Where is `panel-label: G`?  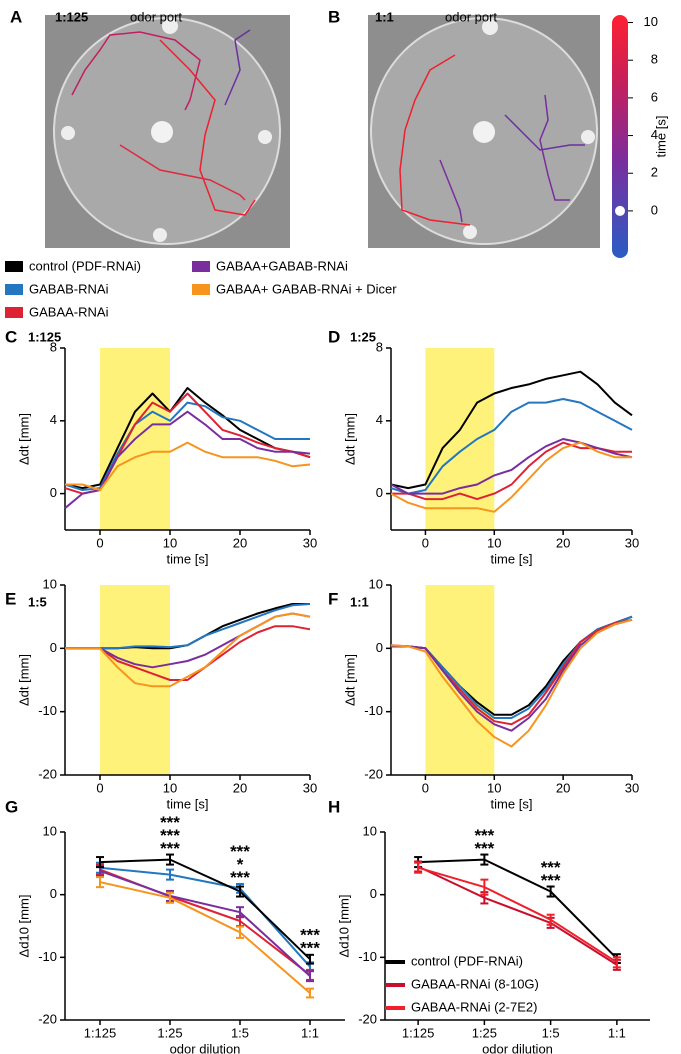
panel-label: G is located at coordinates (11, 806).